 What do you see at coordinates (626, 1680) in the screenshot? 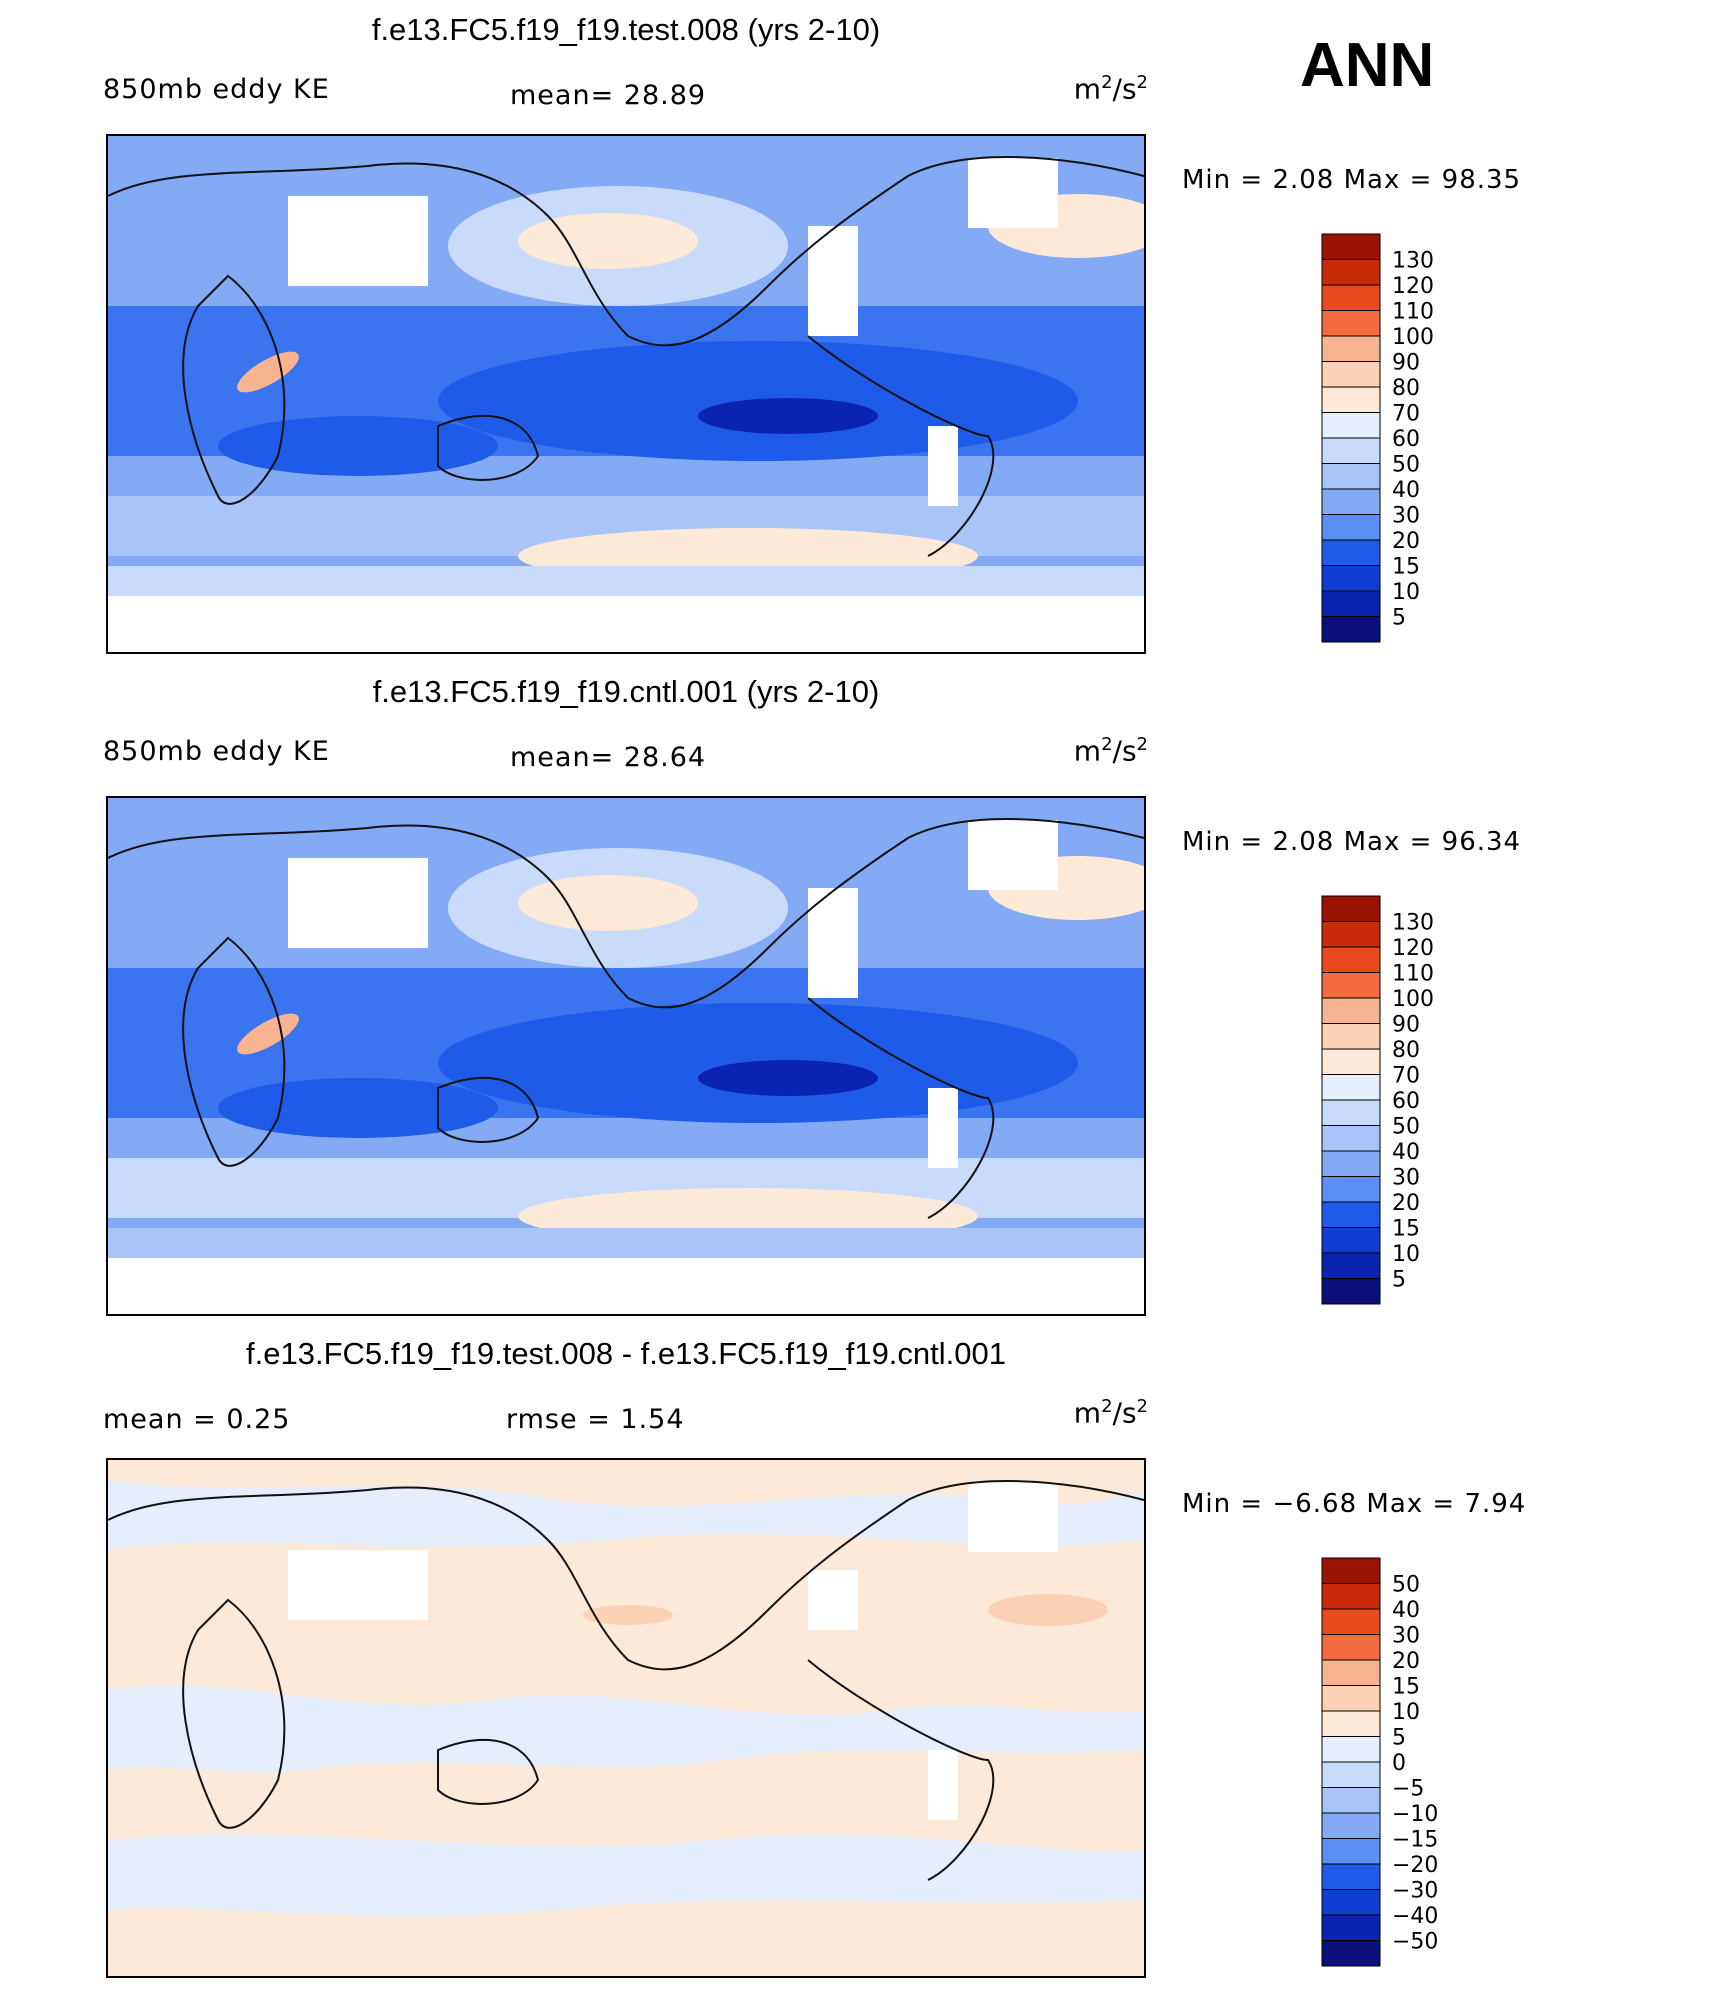
I see `coastlines` at bounding box center [626, 1680].